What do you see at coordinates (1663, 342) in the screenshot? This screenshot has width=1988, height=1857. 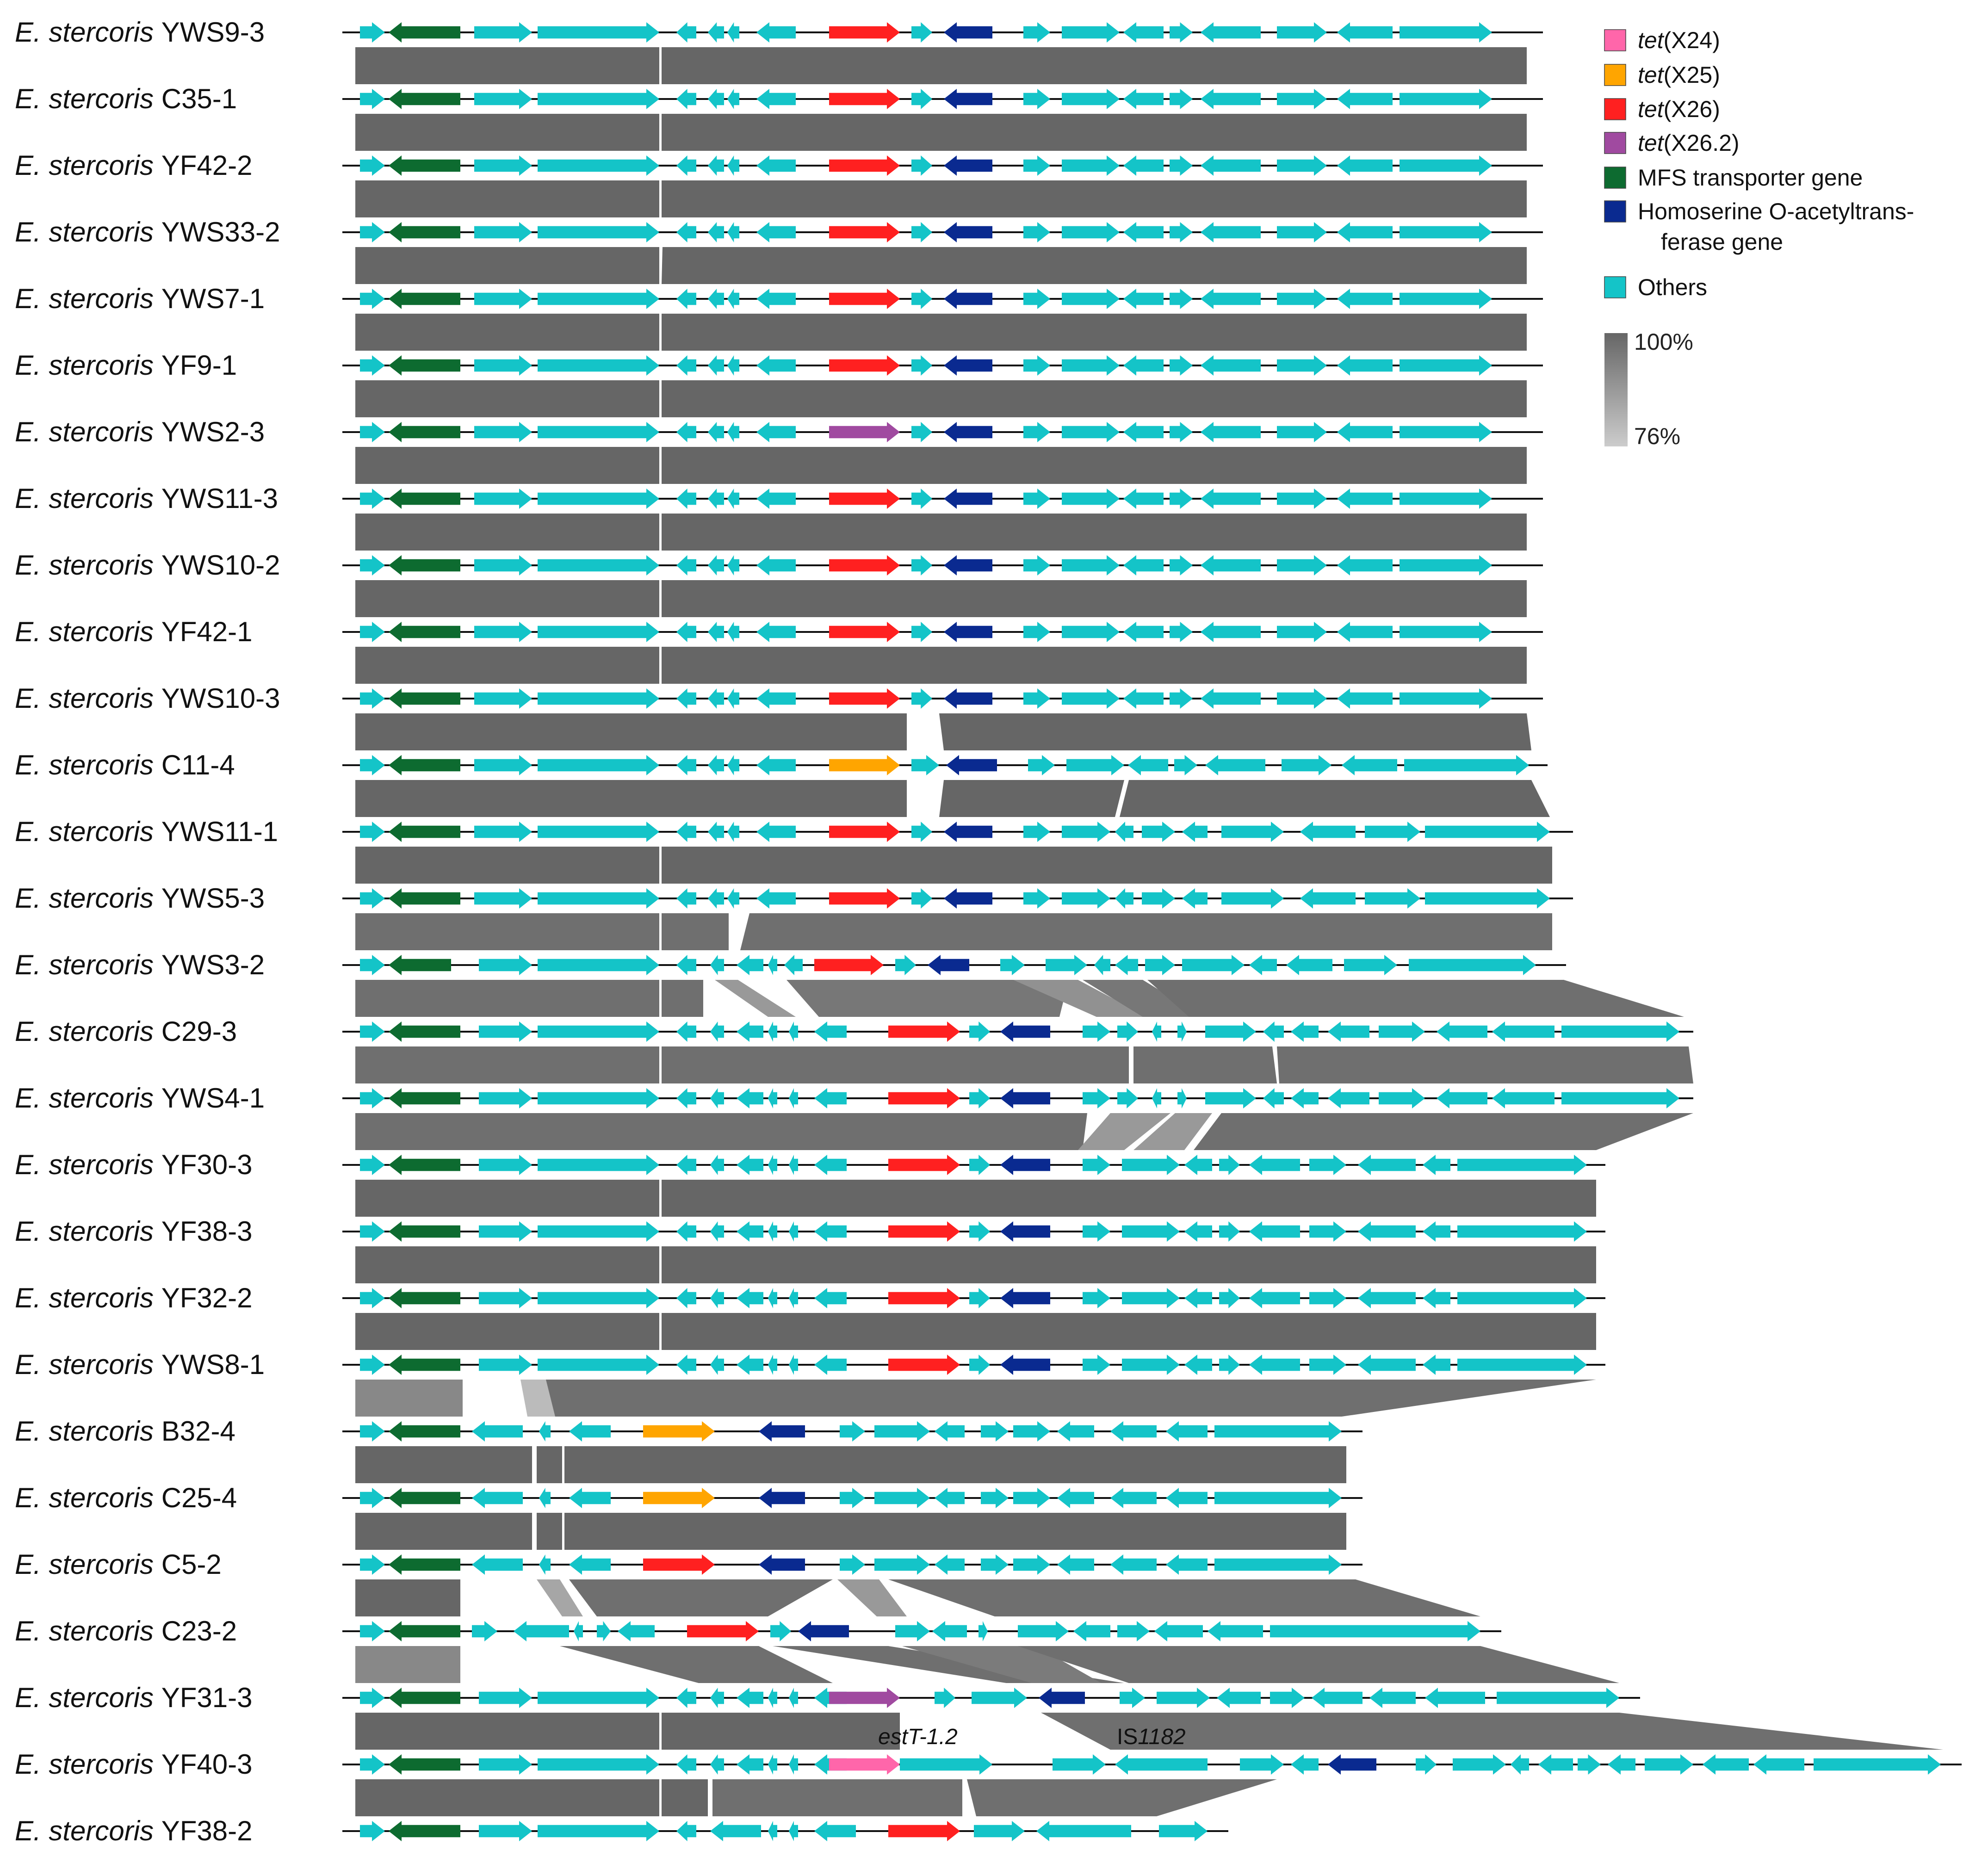 I see `identity-scale-max-label: 100%` at bounding box center [1663, 342].